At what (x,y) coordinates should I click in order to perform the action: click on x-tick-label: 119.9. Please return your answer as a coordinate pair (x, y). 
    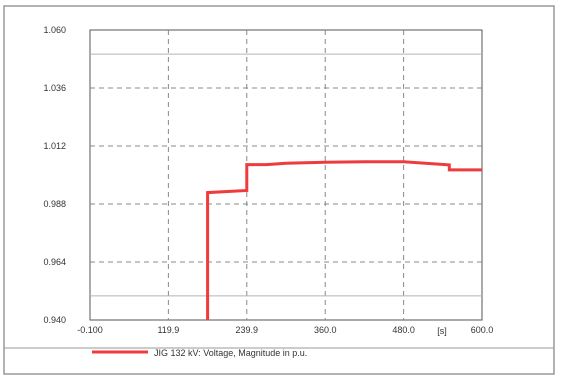
    Looking at the image, I should click on (168, 330).